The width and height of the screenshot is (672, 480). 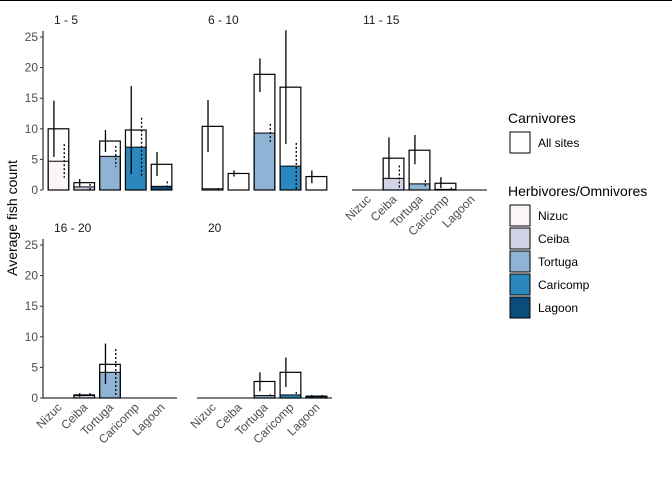 I want to click on legend-key-all-sites, so click(x=520, y=142).